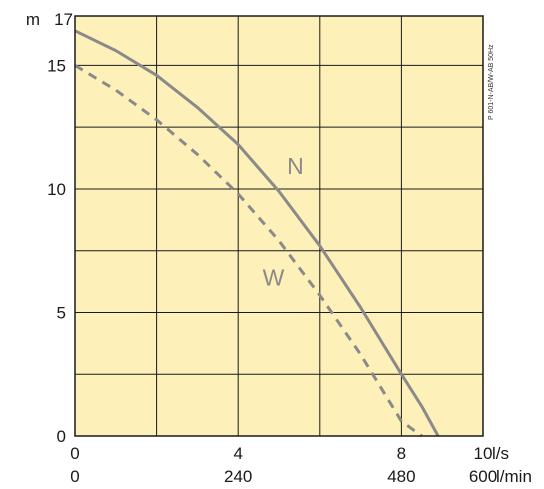 The width and height of the screenshot is (544, 489). What do you see at coordinates (401, 453) in the screenshot?
I see `x-tick-label: 8` at bounding box center [401, 453].